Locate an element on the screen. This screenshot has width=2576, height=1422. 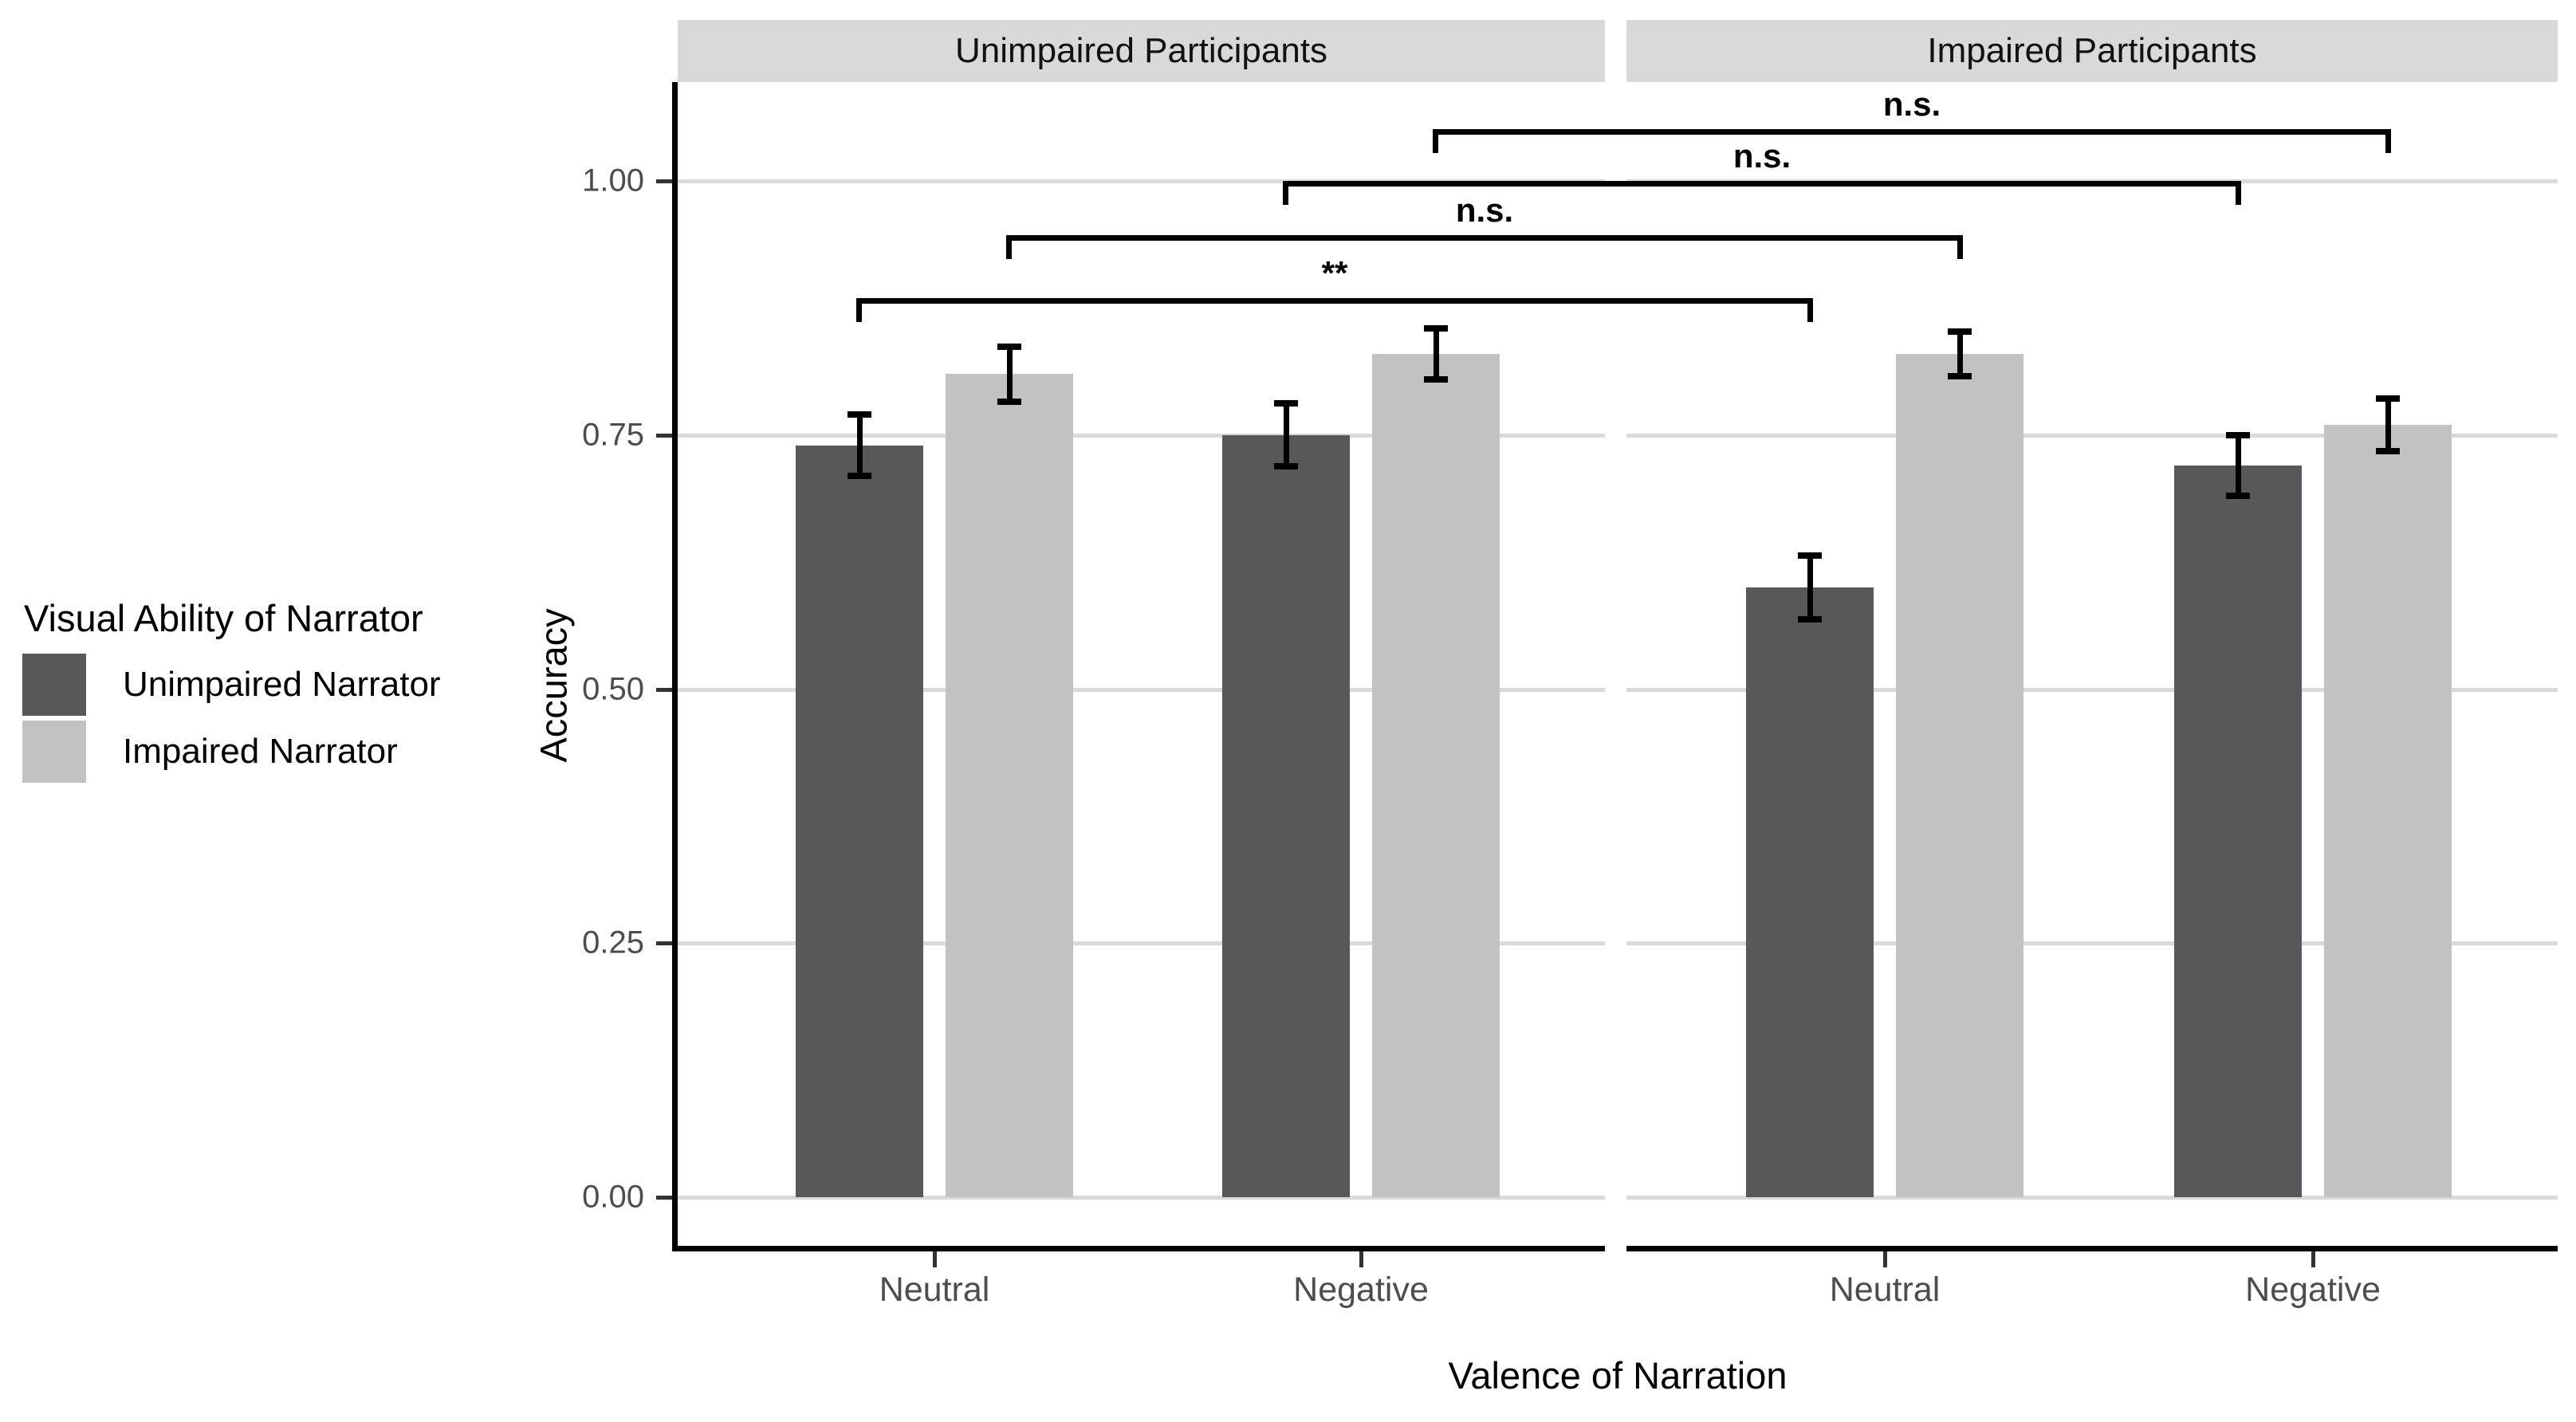
x-tick-label-negative-panel0: Negative is located at coordinates (1361, 1290).